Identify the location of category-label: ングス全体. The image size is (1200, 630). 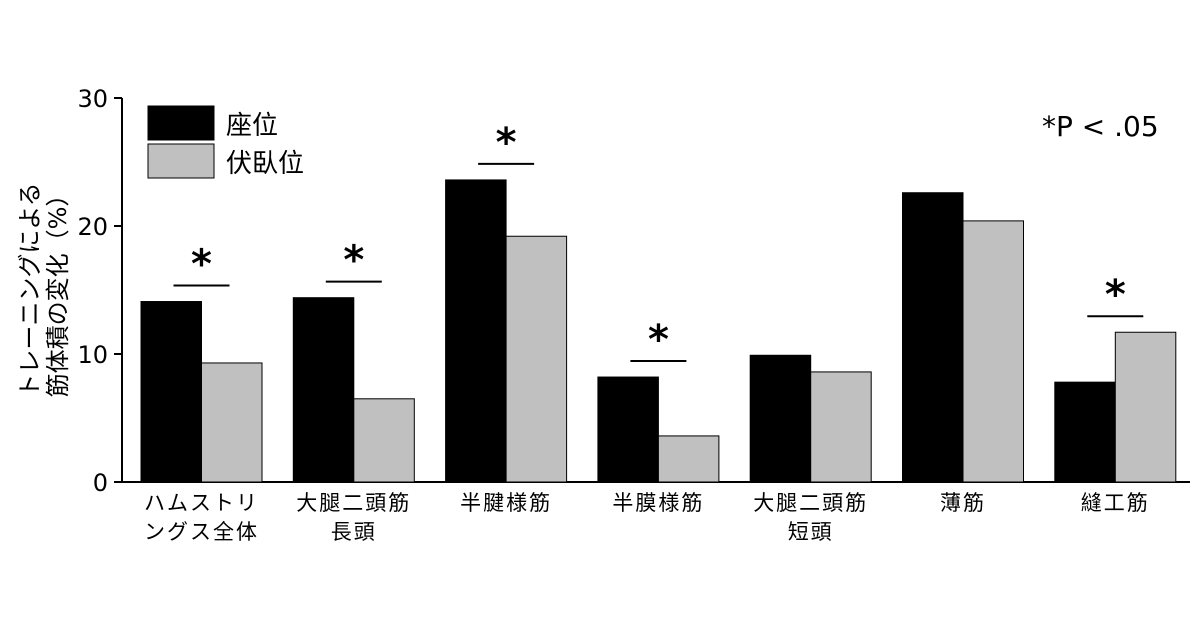
(201, 532).